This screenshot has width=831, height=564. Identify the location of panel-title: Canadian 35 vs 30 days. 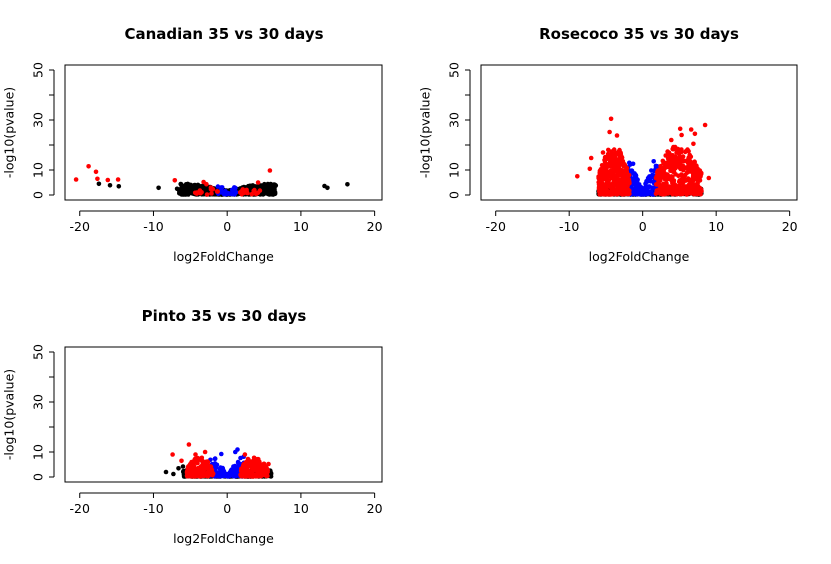
(223, 34).